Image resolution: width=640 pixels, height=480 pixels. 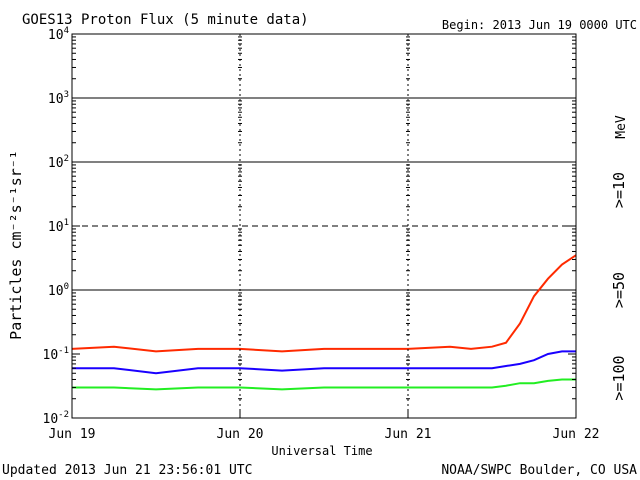 What do you see at coordinates (58, 162) in the screenshot?
I see `y-tick-label-4: 10²` at bounding box center [58, 162].